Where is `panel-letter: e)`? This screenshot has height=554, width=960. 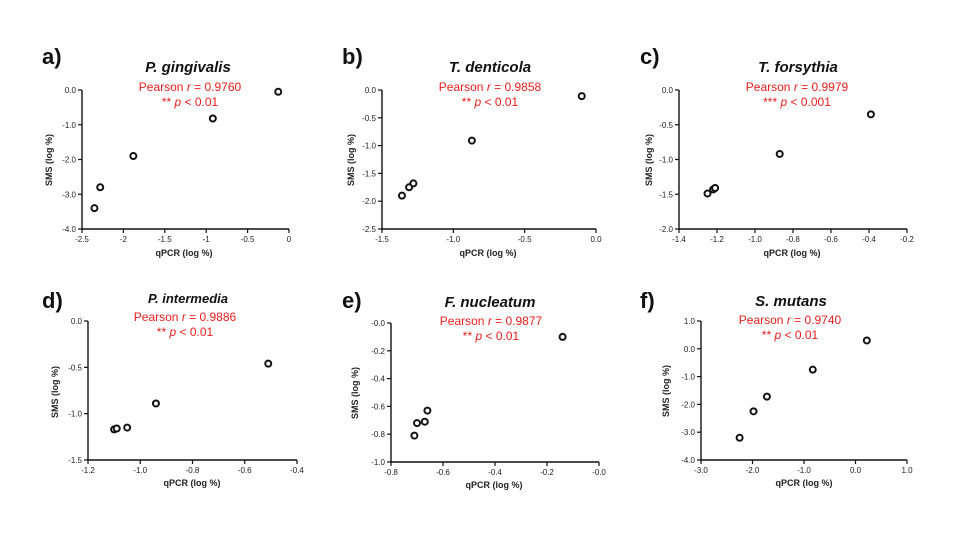 panel-letter: e) is located at coordinates (352, 300).